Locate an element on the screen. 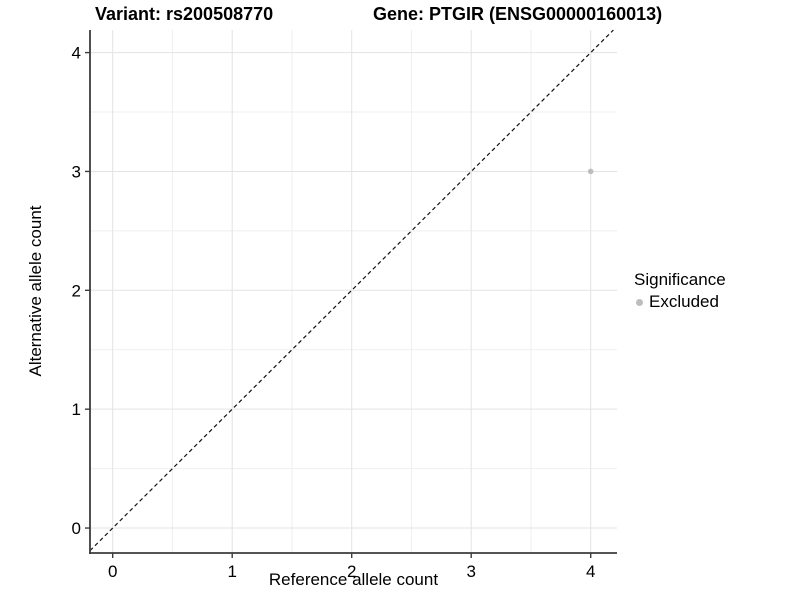 The image size is (800, 600). legend-item-excluded: Excluded is located at coordinates (680, 302).